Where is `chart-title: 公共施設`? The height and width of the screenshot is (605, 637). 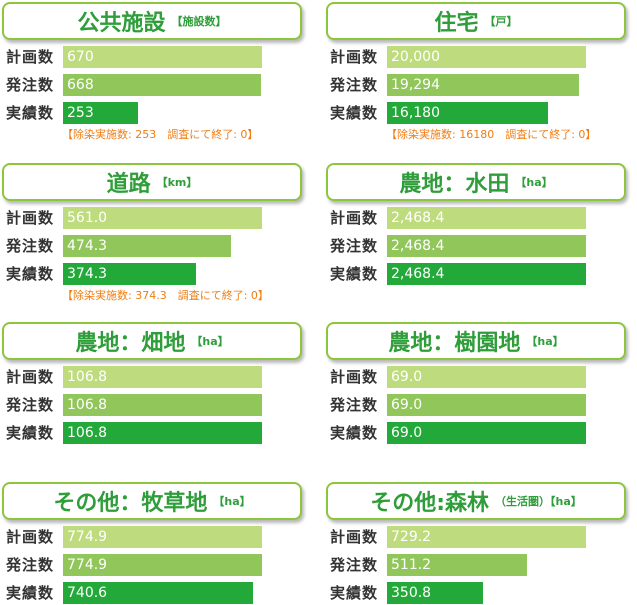 chart-title: 公共施設 is located at coordinates (121, 23).